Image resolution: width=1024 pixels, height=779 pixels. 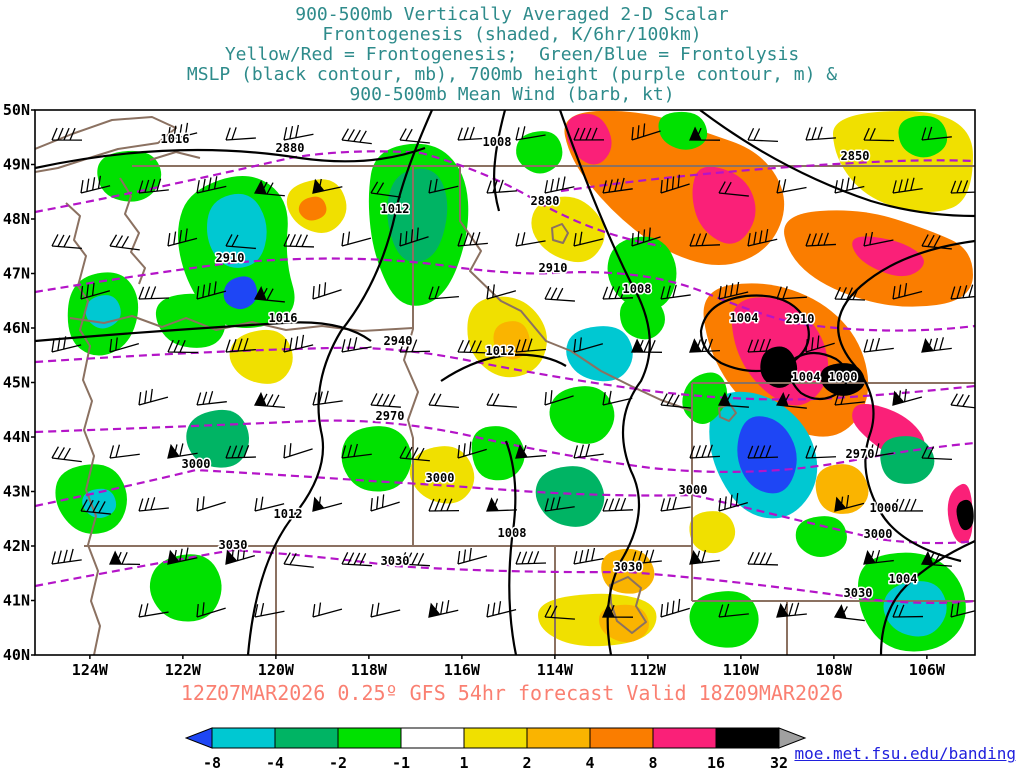 I want to click on title-line-2: Frontogenesis (shaded, K/6hr/100km), so click(x=512, y=34).